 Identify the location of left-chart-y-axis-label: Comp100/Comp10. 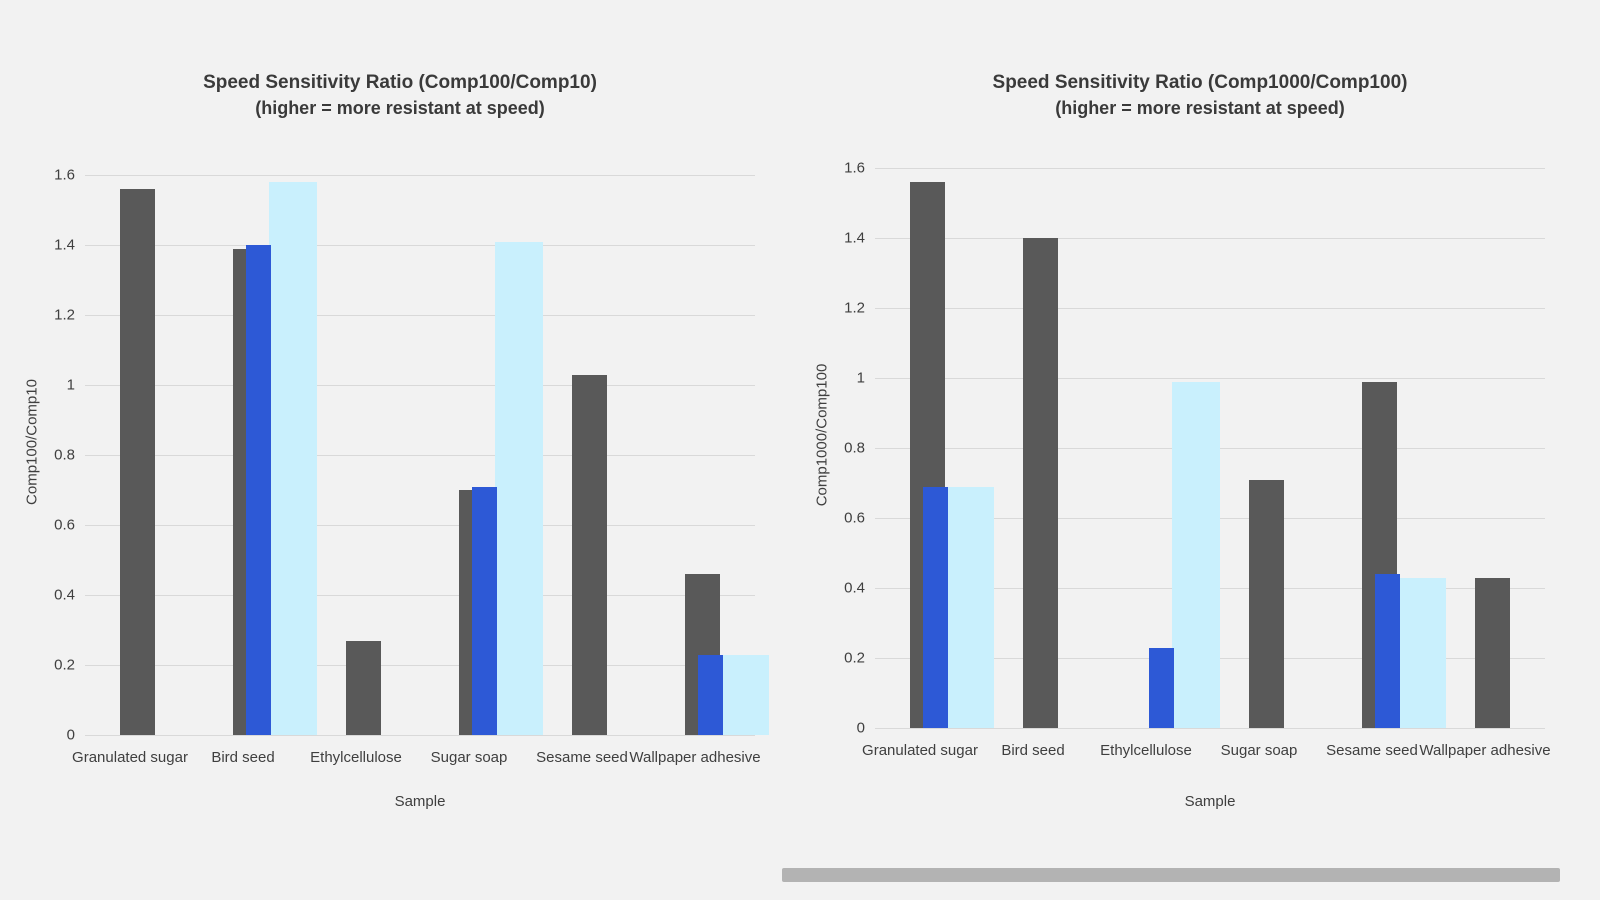
(32, 442).